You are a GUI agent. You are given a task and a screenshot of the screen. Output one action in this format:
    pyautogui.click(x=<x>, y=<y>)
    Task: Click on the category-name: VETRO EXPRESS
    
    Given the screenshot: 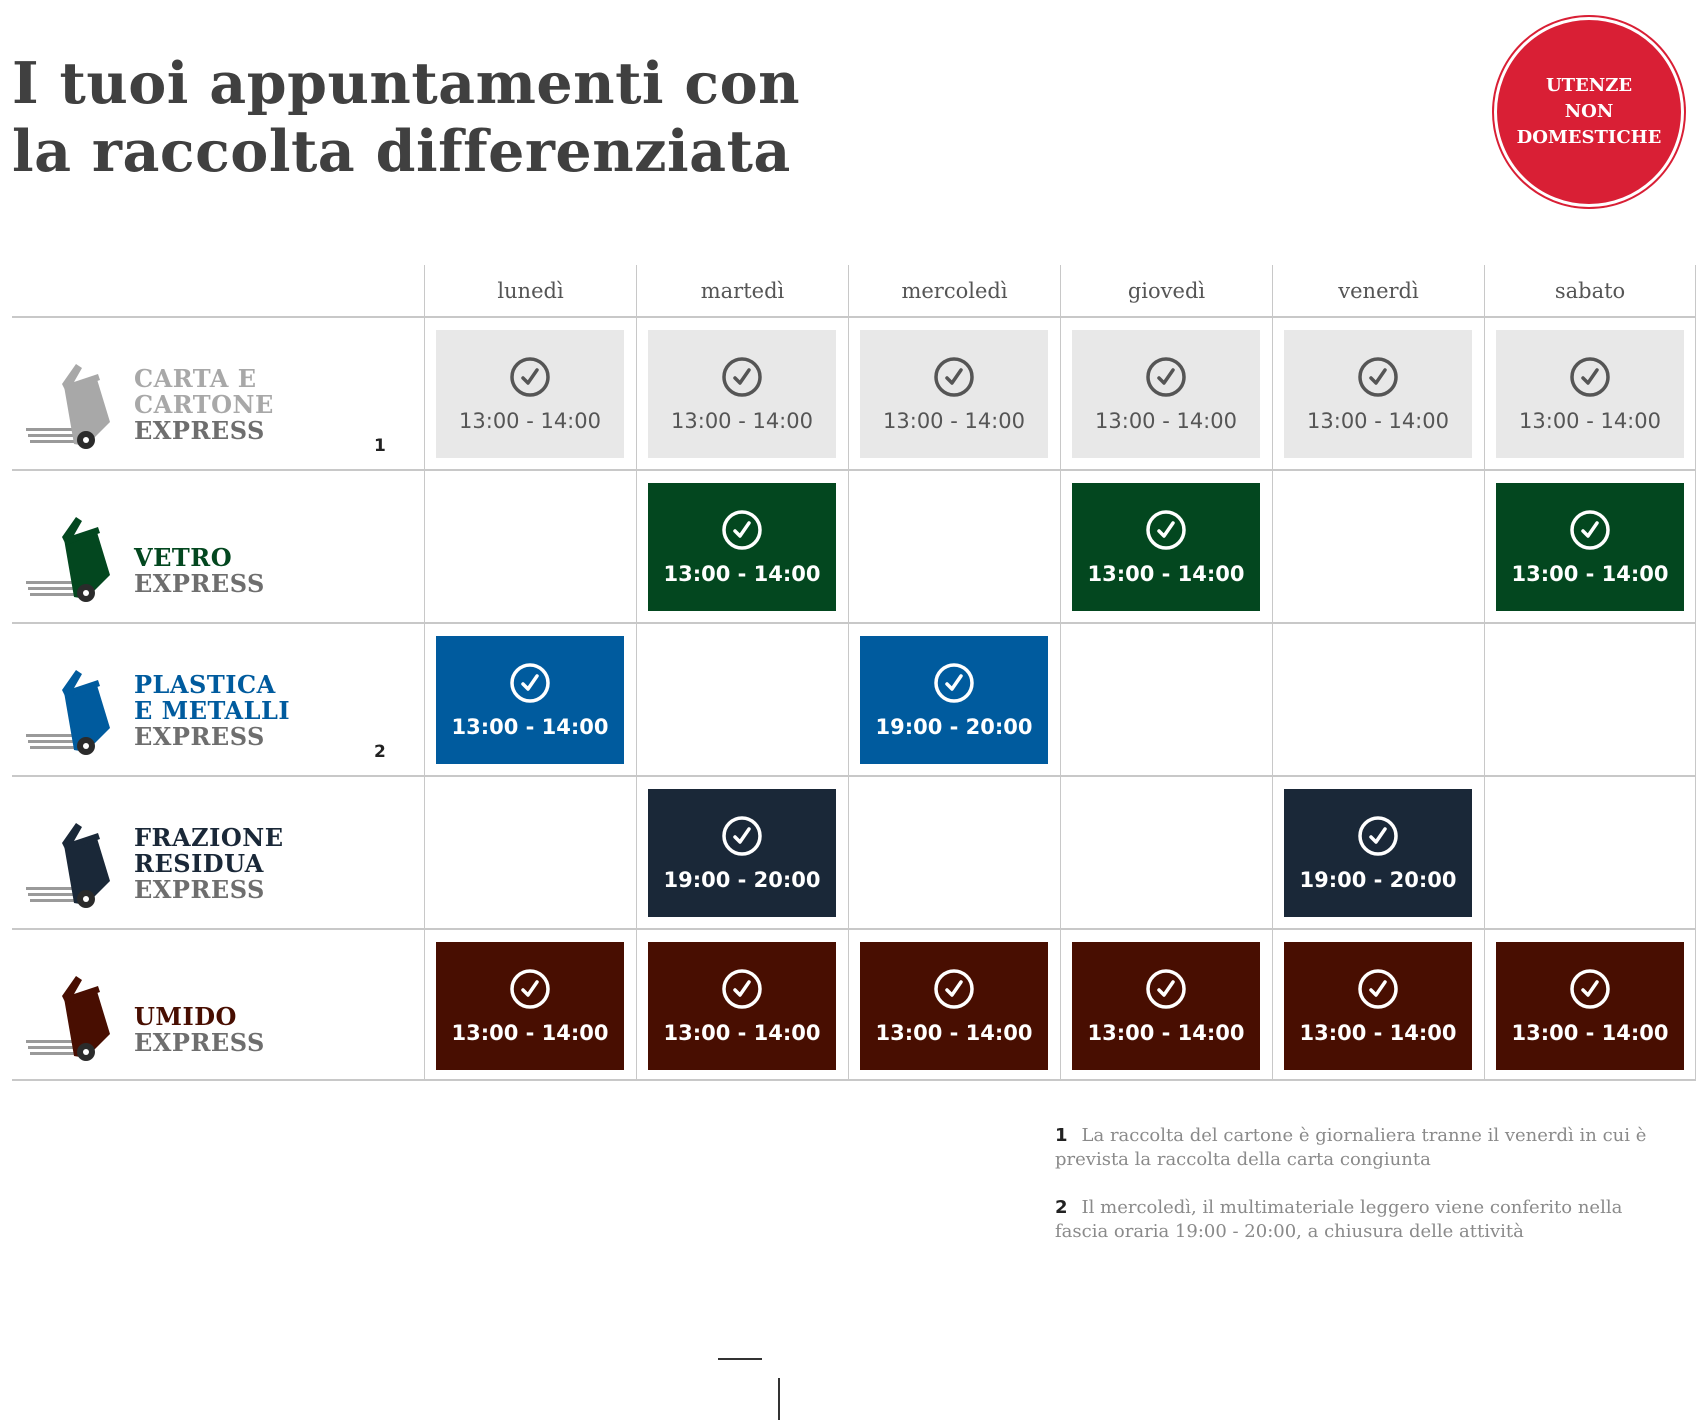 What is the action you would take?
    pyautogui.click(x=199, y=571)
    